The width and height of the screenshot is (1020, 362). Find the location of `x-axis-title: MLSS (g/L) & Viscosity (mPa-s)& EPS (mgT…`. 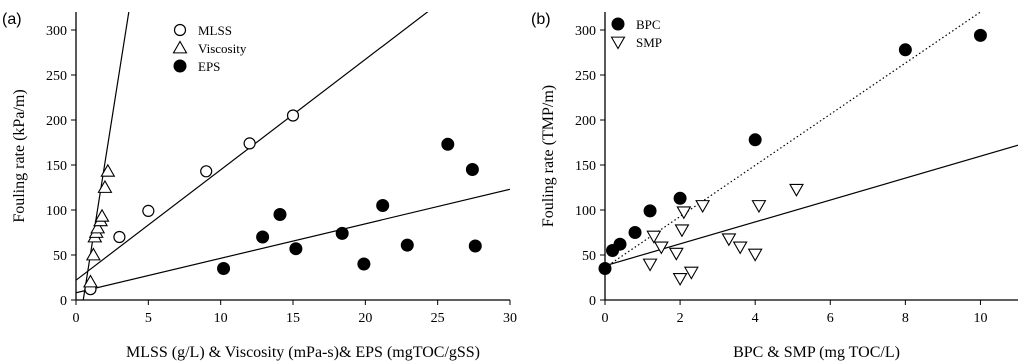

x-axis-title: MLSS (g/L) & Viscosity (mPa-s)& EPS (mgT… is located at coordinates (303, 352).